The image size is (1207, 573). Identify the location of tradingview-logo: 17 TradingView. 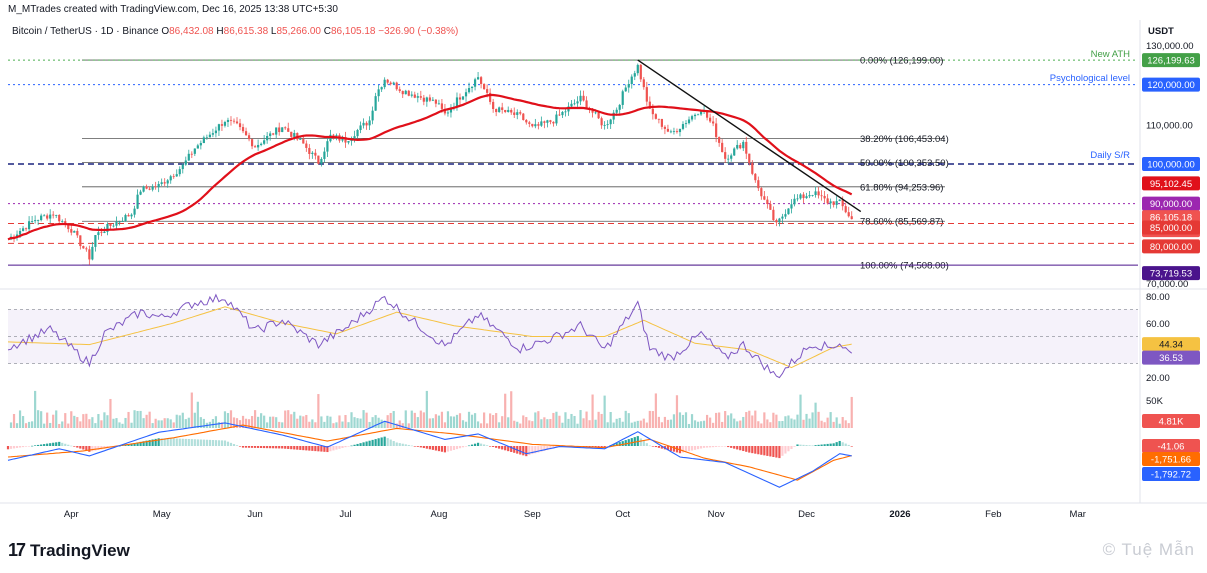
(69, 550).